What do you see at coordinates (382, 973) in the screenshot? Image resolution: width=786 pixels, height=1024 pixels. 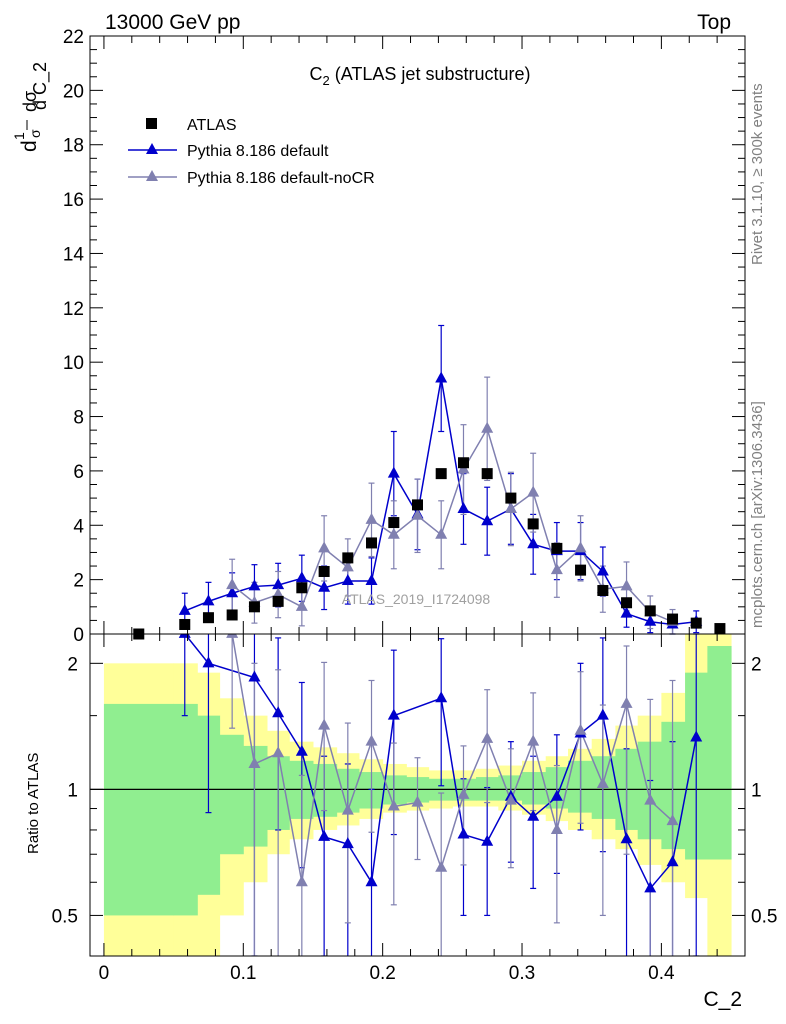 I see `ratio-xtick-label: 0.2` at bounding box center [382, 973].